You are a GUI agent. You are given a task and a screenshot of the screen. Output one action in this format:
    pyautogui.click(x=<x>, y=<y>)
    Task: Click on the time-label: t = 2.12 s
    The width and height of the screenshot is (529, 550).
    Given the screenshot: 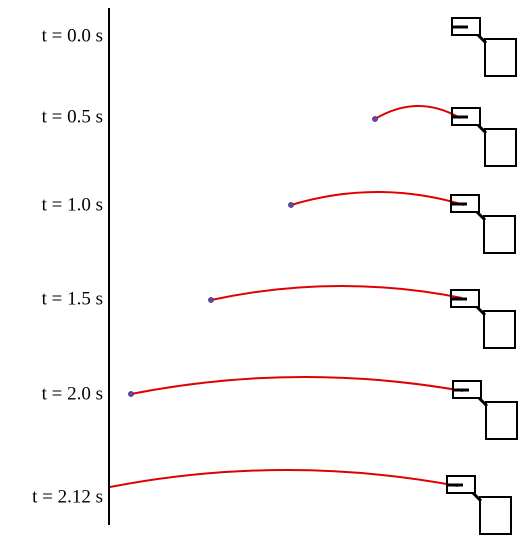 What is the action you would take?
    pyautogui.click(x=67, y=496)
    